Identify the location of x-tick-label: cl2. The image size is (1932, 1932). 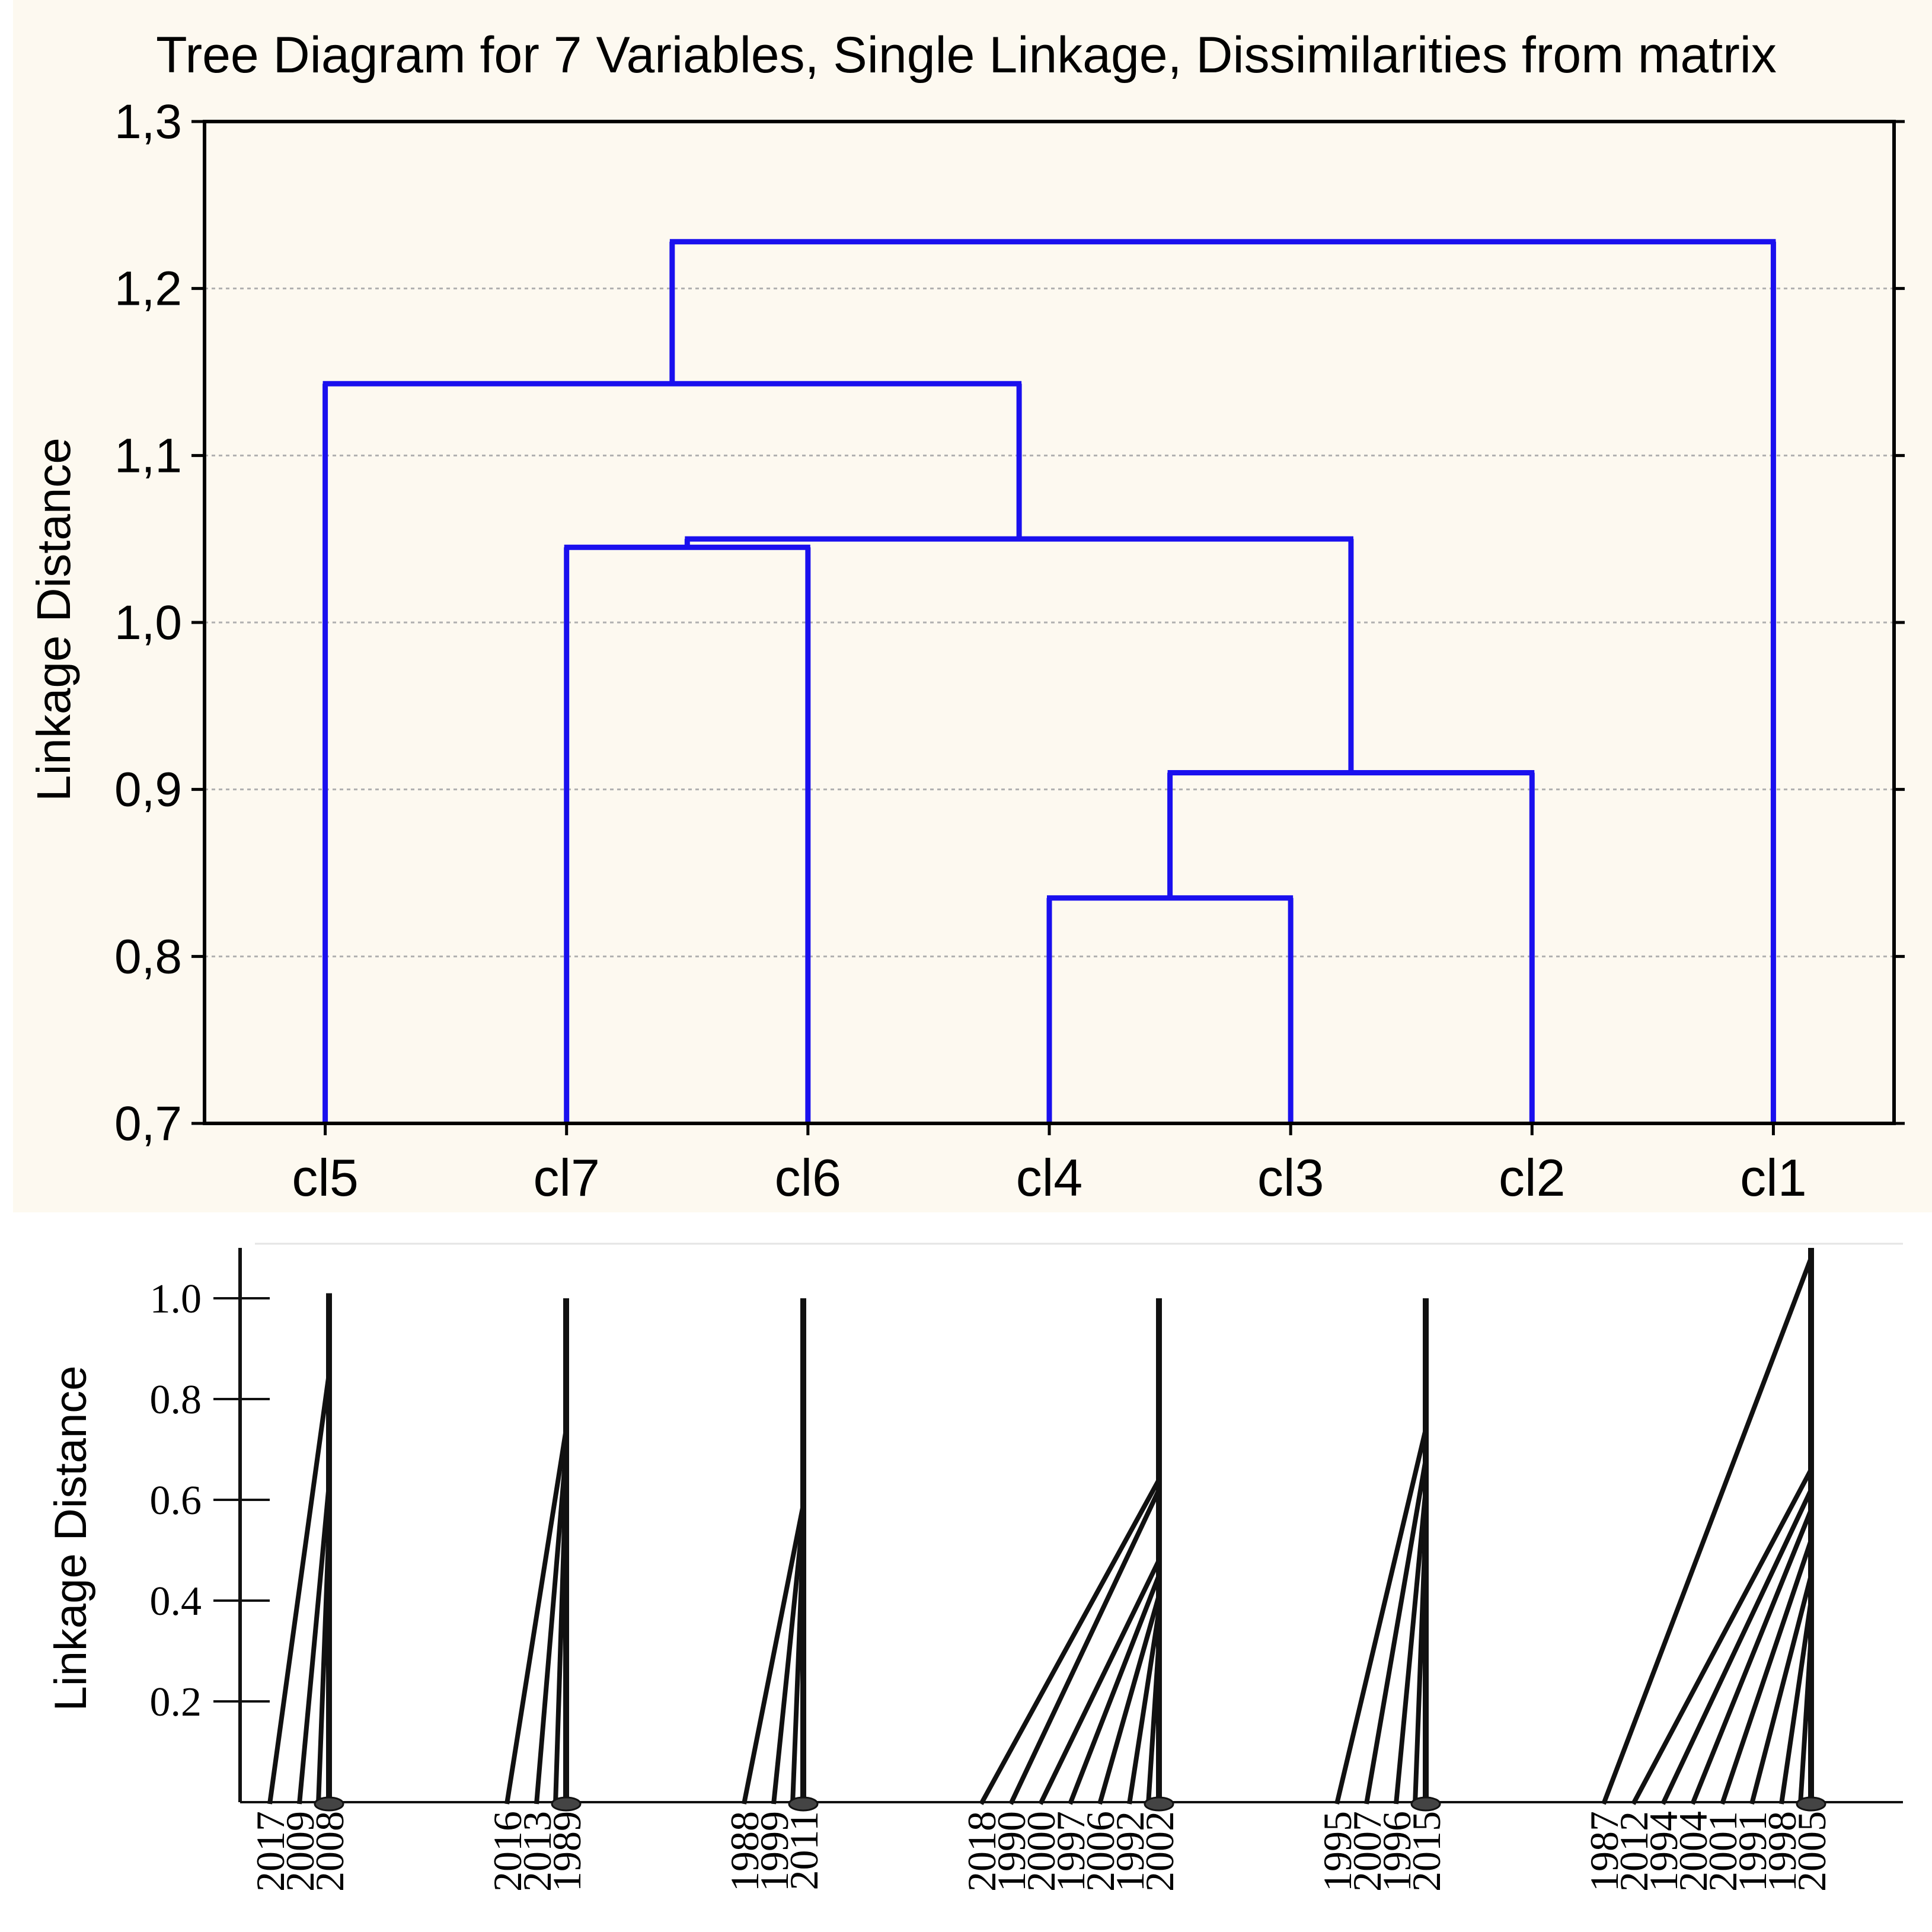
(1532, 1177).